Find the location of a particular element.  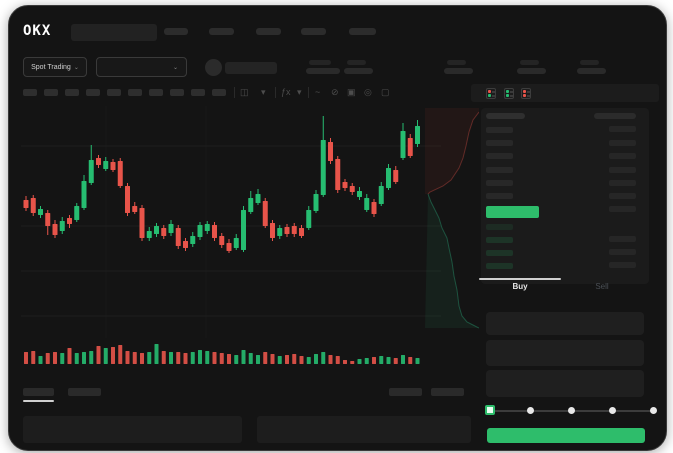

slider-handle is located at coordinates (490, 410).